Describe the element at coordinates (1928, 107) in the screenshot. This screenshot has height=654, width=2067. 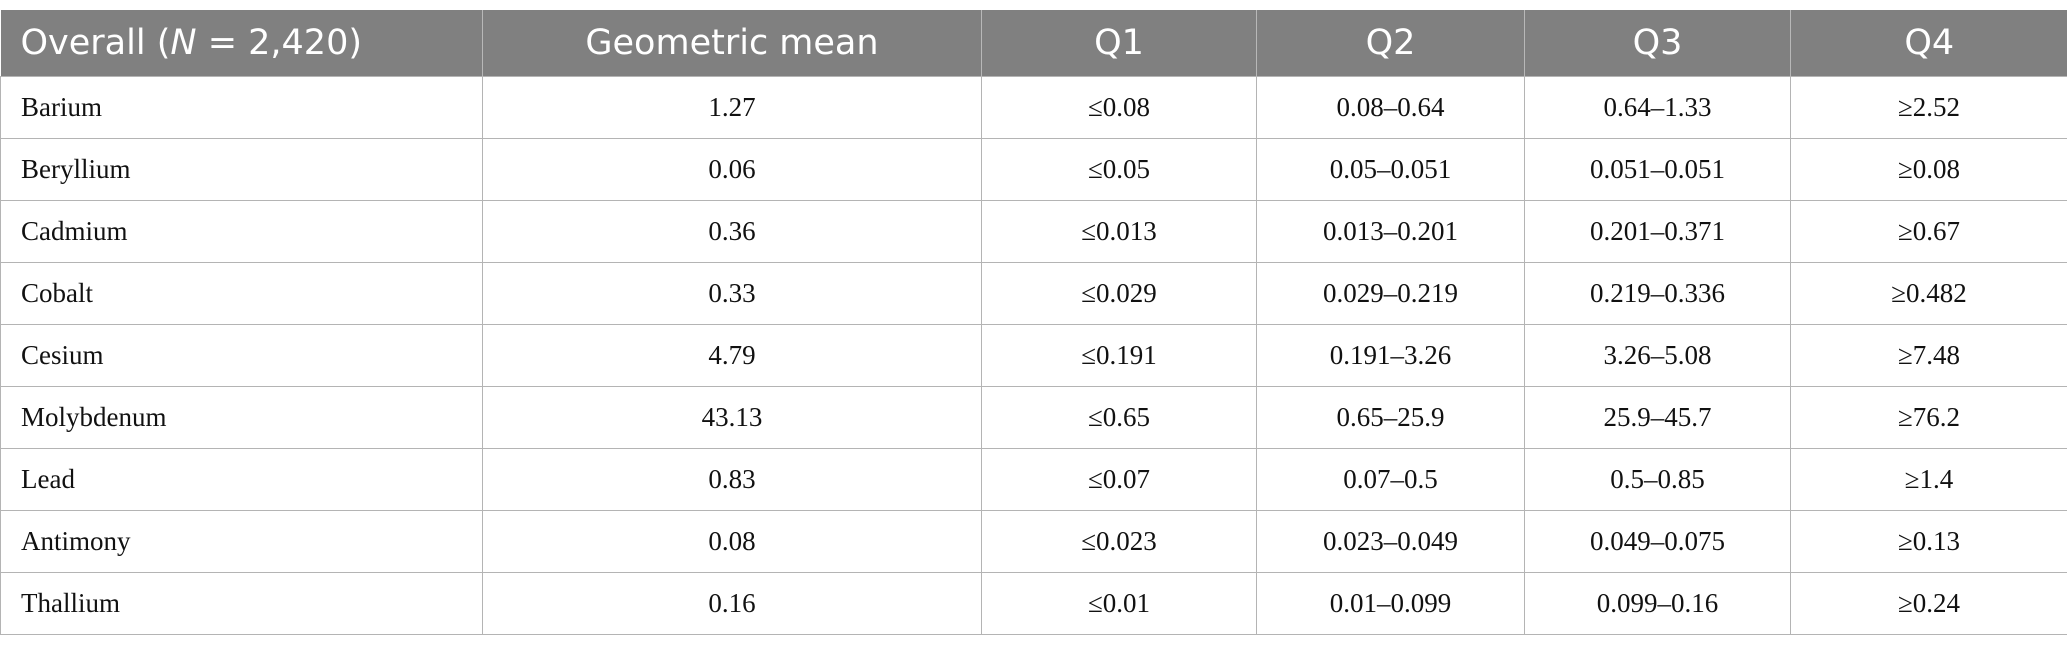
I see `table-cell: ≥2.52` at that location.